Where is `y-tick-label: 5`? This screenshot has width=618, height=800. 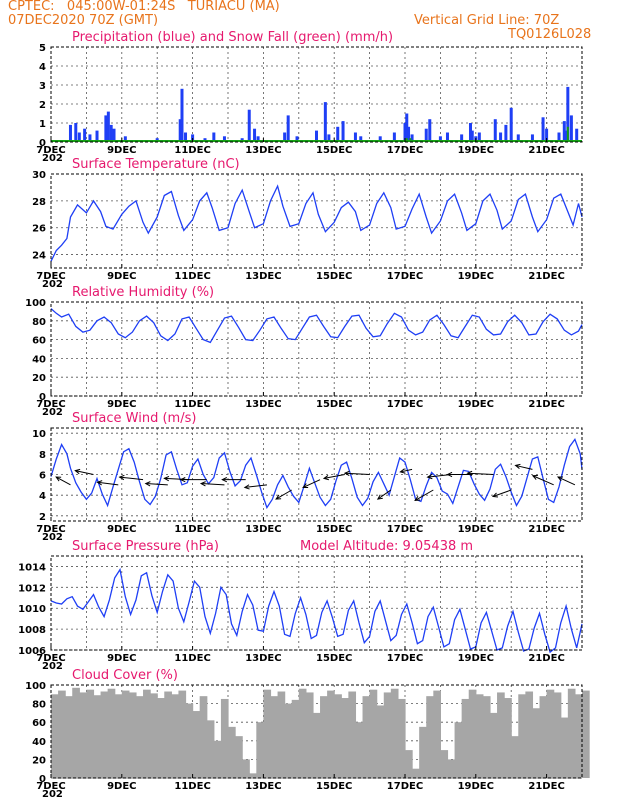
y-tick-label: 5 is located at coordinates (42, 48).